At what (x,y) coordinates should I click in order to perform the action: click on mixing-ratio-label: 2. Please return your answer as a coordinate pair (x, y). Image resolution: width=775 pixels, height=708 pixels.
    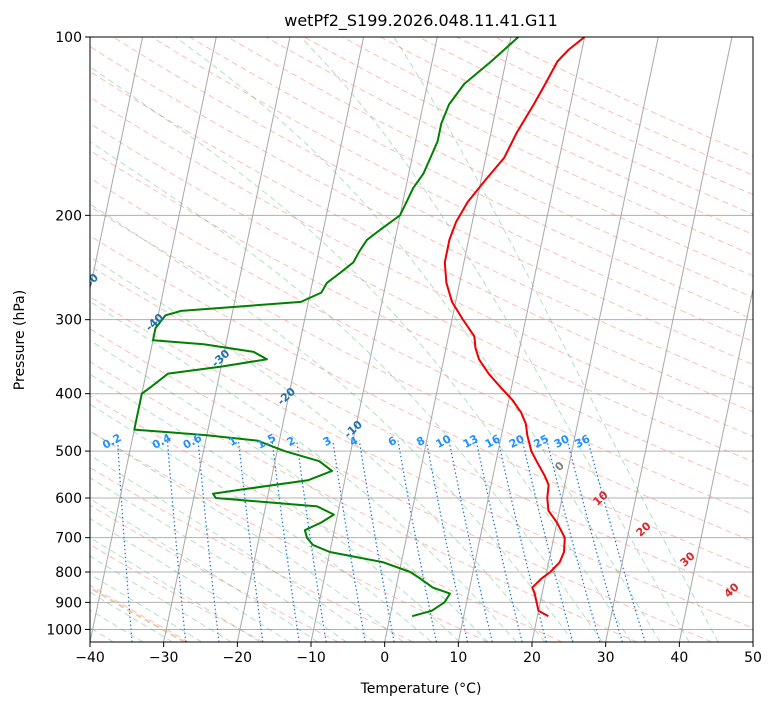
    Looking at the image, I should click on (291, 441).